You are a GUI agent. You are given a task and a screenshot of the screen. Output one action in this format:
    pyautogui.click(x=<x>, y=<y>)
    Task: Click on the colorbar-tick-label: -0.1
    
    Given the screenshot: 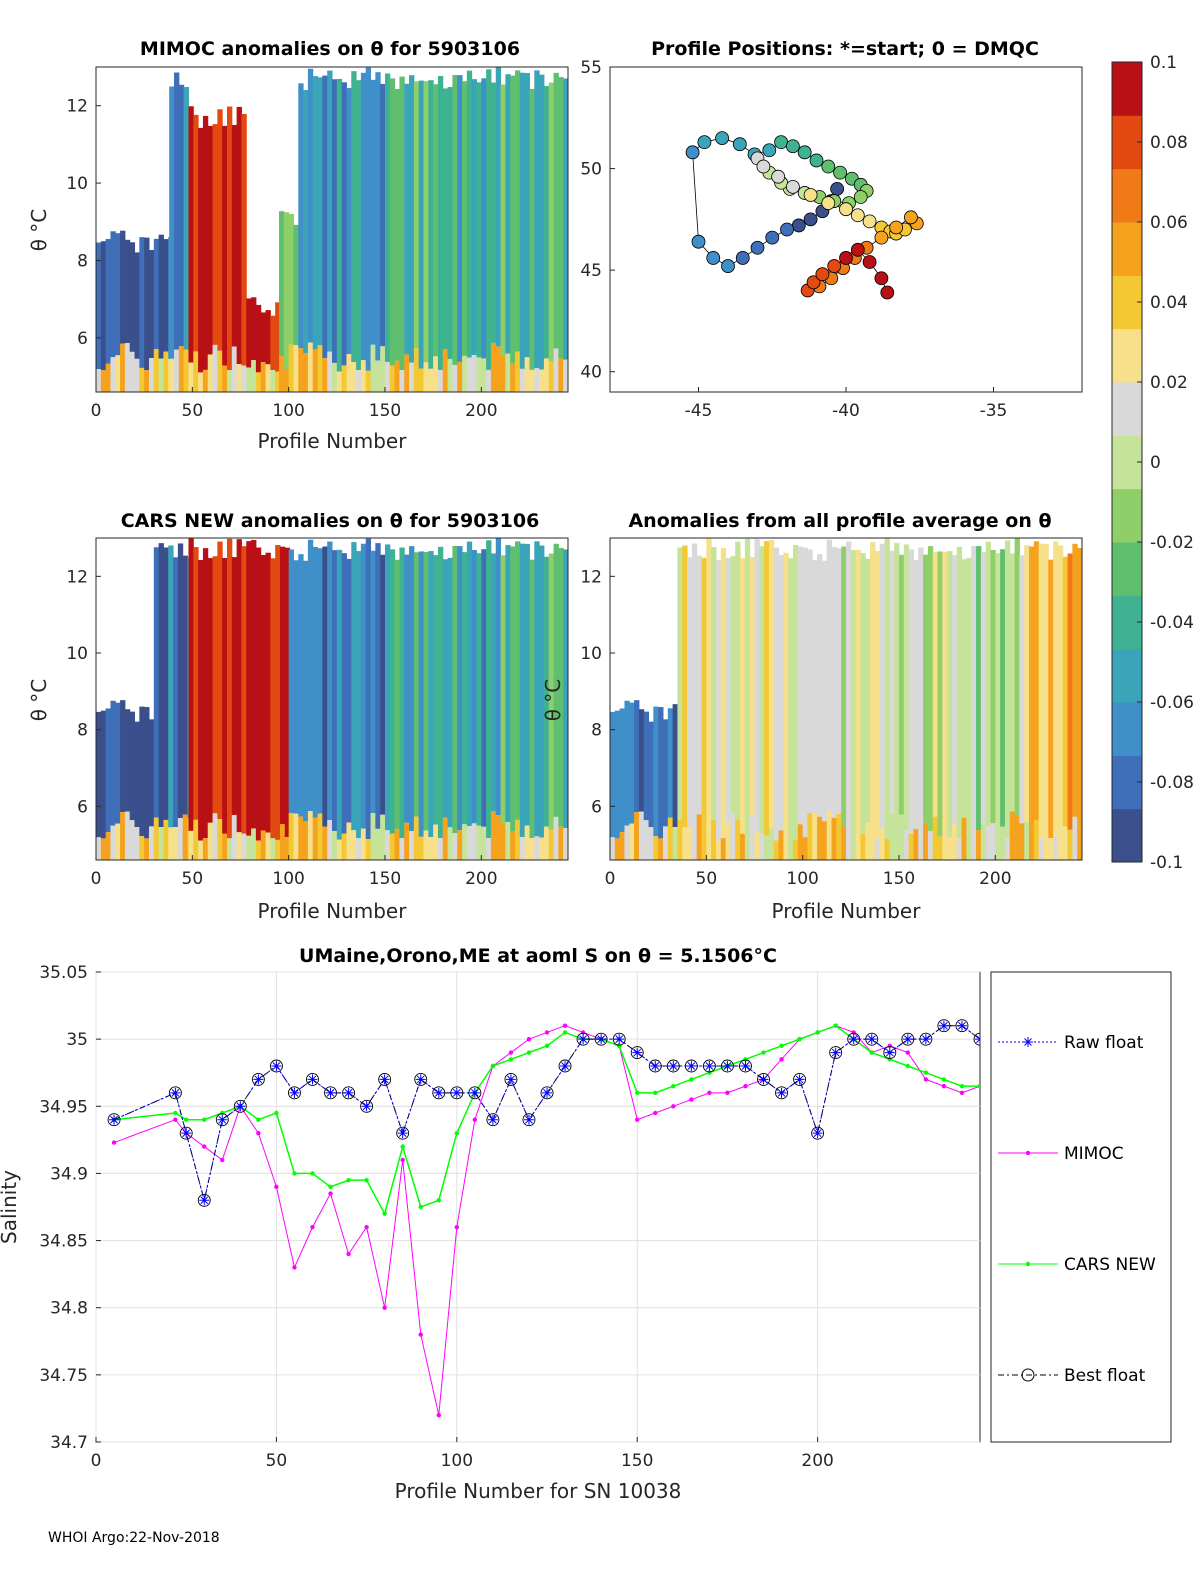 What is the action you would take?
    pyautogui.click(x=1166, y=863)
    